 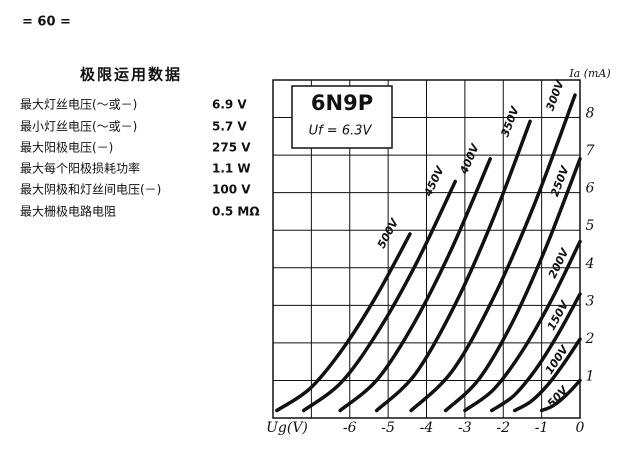 What do you see at coordinates (590, 376) in the screenshot?
I see `y-tick-label: 1` at bounding box center [590, 376].